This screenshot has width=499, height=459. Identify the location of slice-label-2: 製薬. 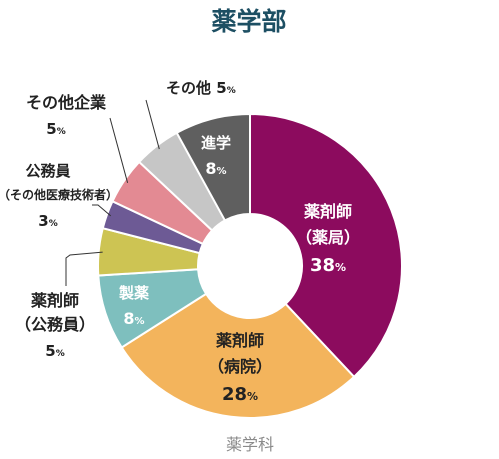
(133, 293).